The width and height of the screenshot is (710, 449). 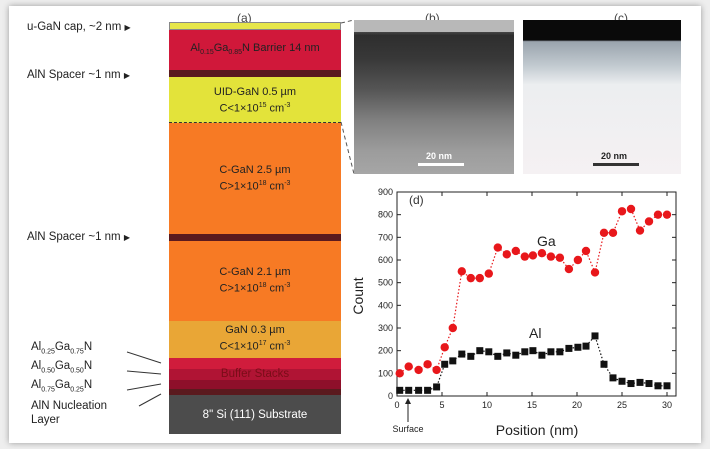 I want to click on y-tick-label: 900, so click(x=385, y=192).